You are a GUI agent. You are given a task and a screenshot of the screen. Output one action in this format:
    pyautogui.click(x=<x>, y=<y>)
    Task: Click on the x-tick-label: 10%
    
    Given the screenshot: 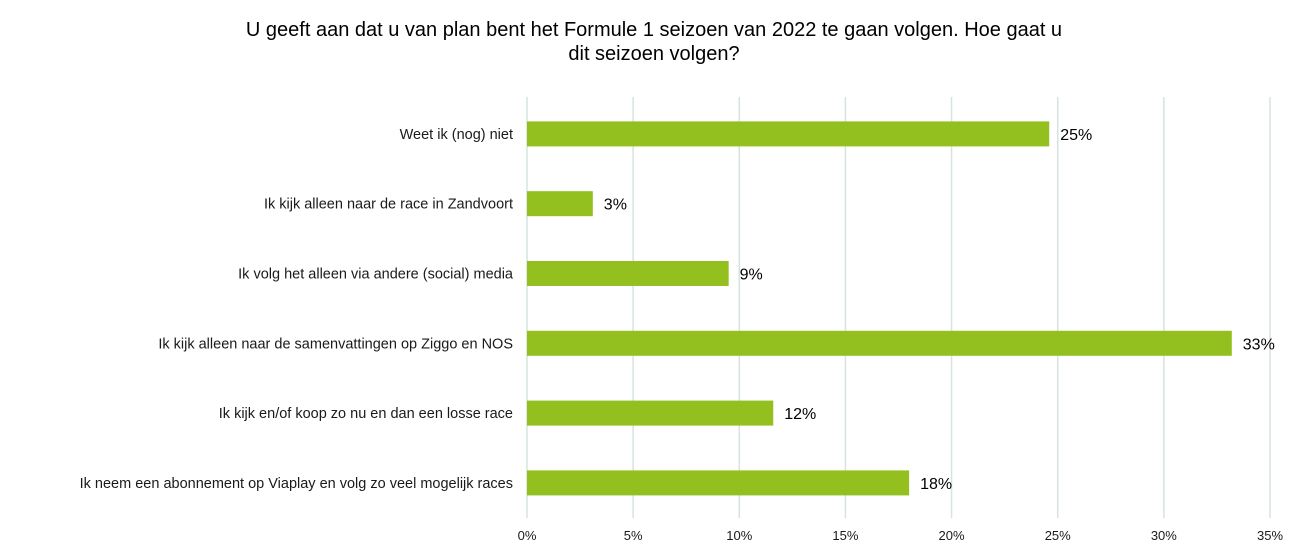 What is the action you would take?
    pyautogui.click(x=739, y=535)
    